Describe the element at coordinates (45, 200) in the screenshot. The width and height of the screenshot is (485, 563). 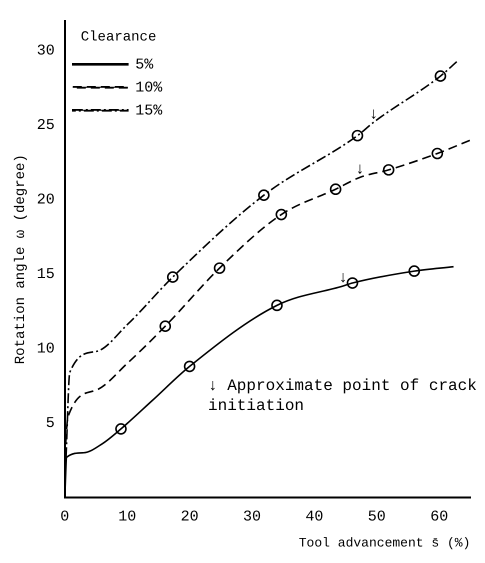
I see `y-tick-label: 20` at that location.